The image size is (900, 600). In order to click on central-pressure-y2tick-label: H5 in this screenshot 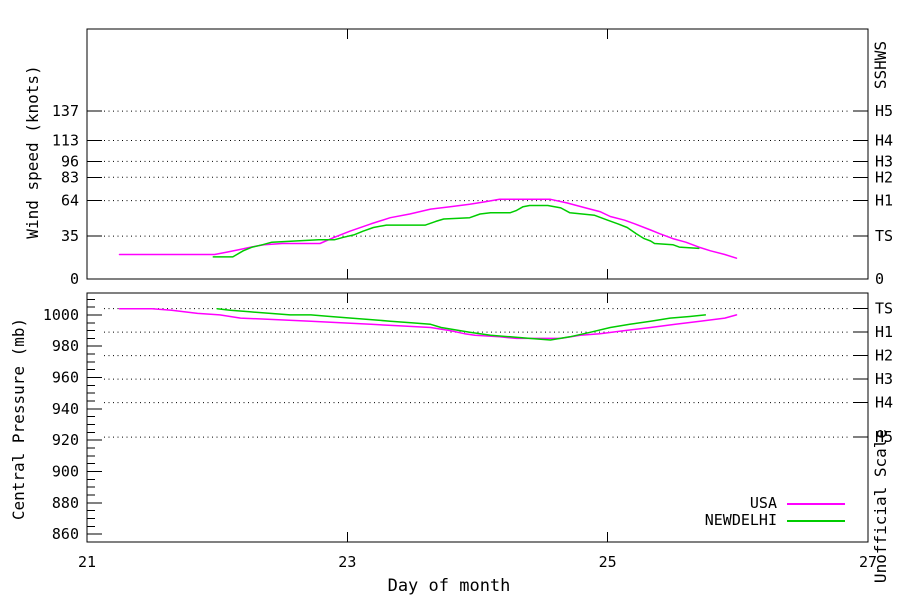, I will do `click(884, 437)`.